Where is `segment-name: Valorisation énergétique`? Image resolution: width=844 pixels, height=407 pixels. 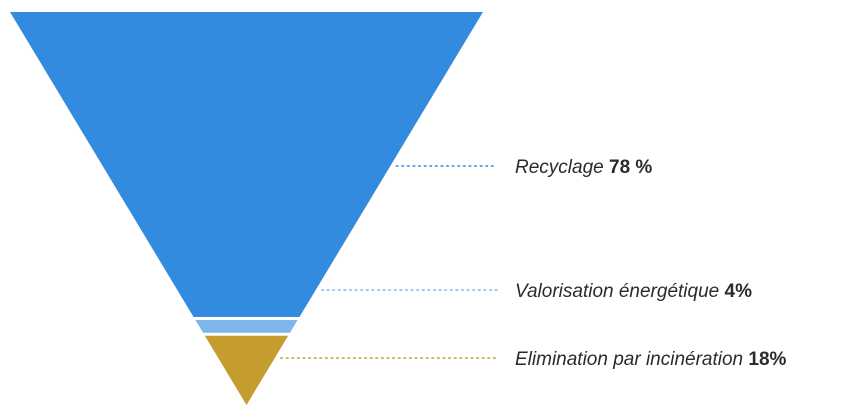 segment-name: Valorisation énergétique is located at coordinates (617, 291).